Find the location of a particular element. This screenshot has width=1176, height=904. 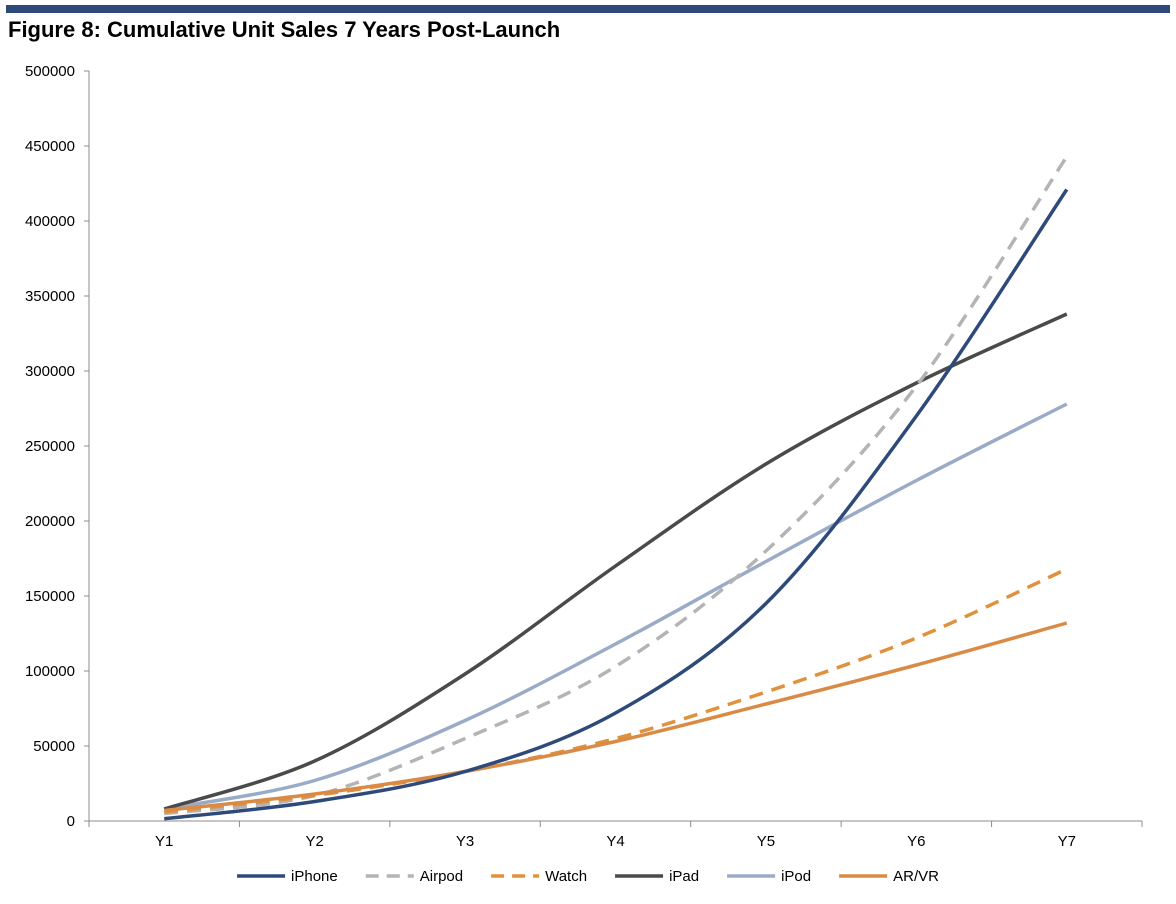

y-tick-label: 150000 is located at coordinates (50, 596).